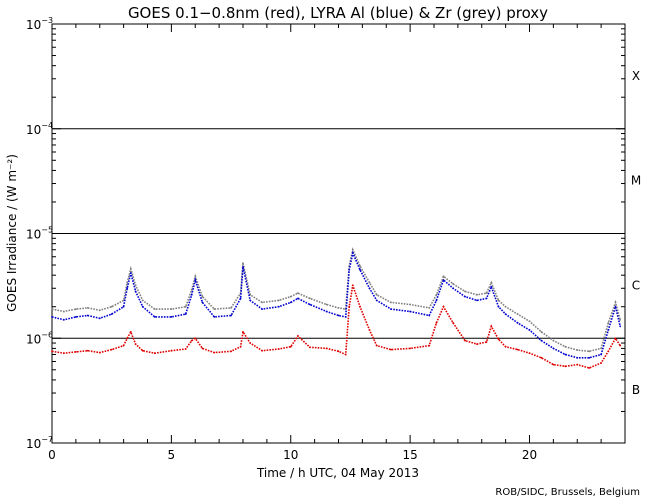 Image resolution: width=650 pixels, height=500 pixels. What do you see at coordinates (636, 181) in the screenshot?
I see `flare-class-m: M` at bounding box center [636, 181].